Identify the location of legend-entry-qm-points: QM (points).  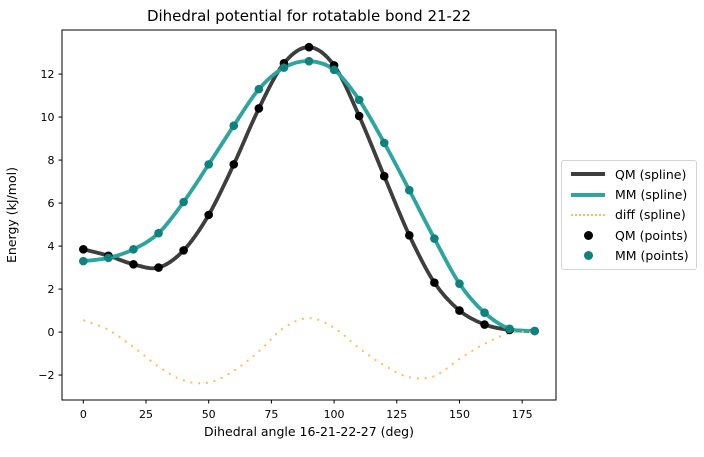
(629, 235).